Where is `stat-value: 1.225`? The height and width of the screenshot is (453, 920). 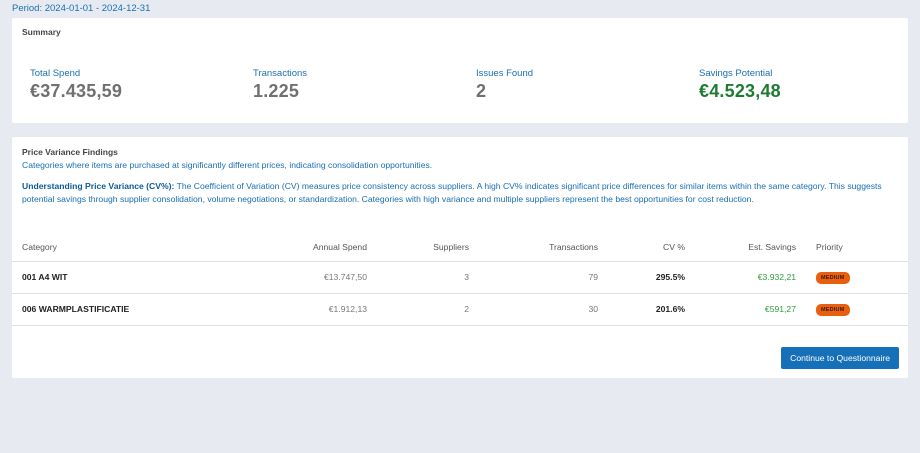 stat-value: 1.225 is located at coordinates (276, 91).